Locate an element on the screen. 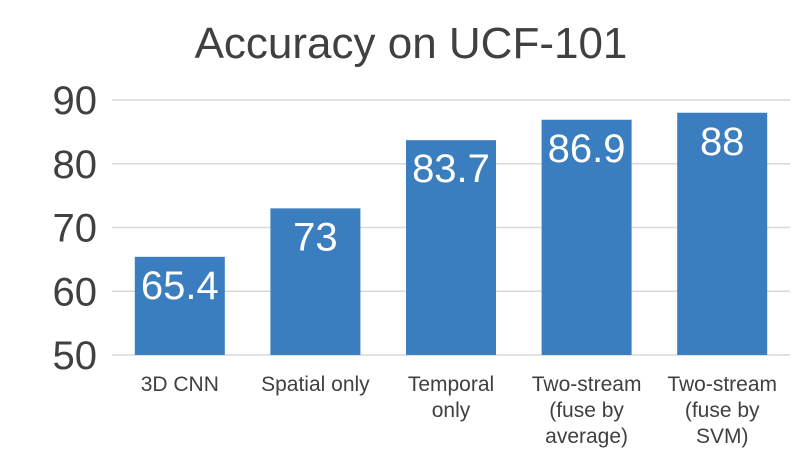 Image resolution: width=812 pixels, height=474 pixels. value-label-3: 86.9 is located at coordinates (587, 149).